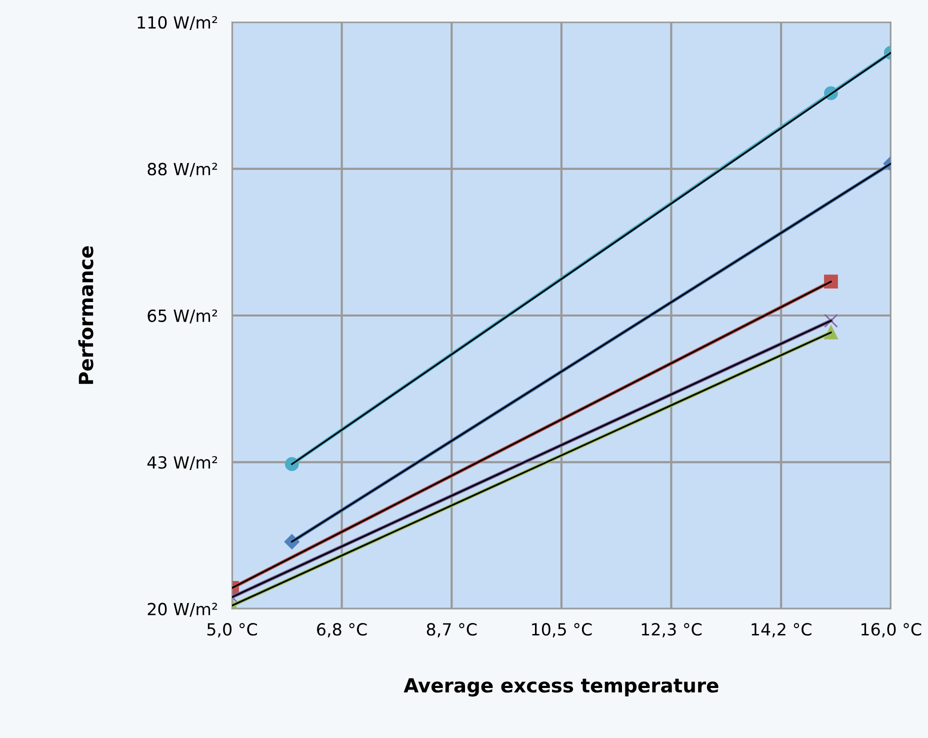 This screenshot has height=738, width=928. What do you see at coordinates (182, 463) in the screenshot?
I see `y-tick-label: 43 W/m²` at bounding box center [182, 463].